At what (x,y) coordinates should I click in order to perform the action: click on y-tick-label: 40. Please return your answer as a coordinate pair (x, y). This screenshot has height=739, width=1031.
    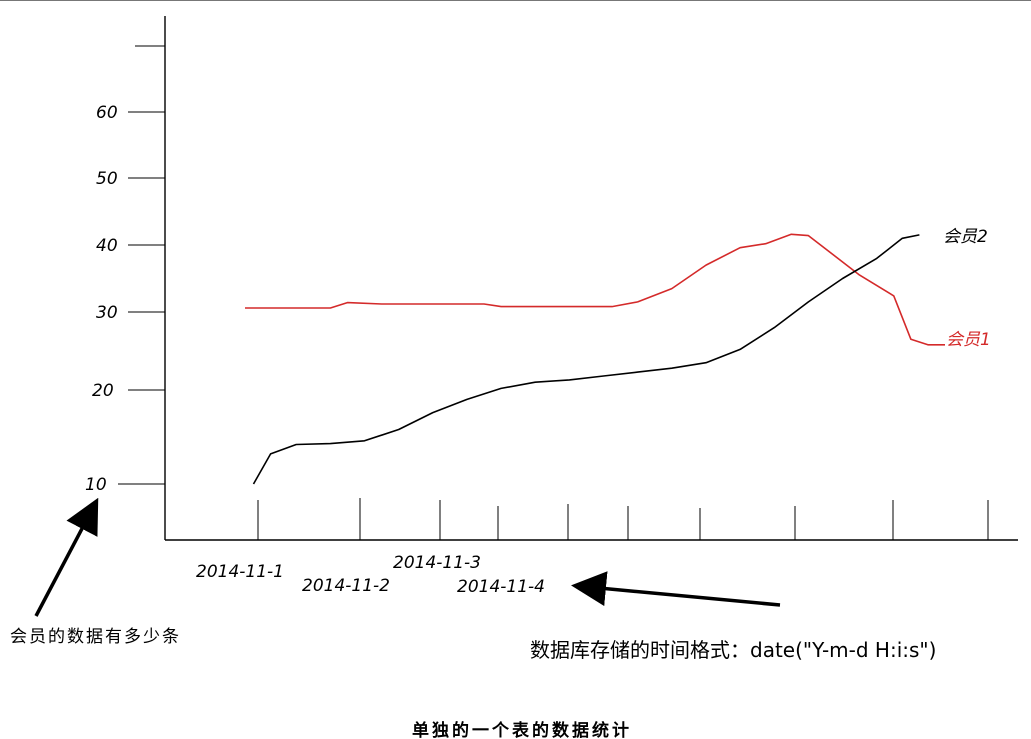
    Looking at the image, I should click on (107, 246).